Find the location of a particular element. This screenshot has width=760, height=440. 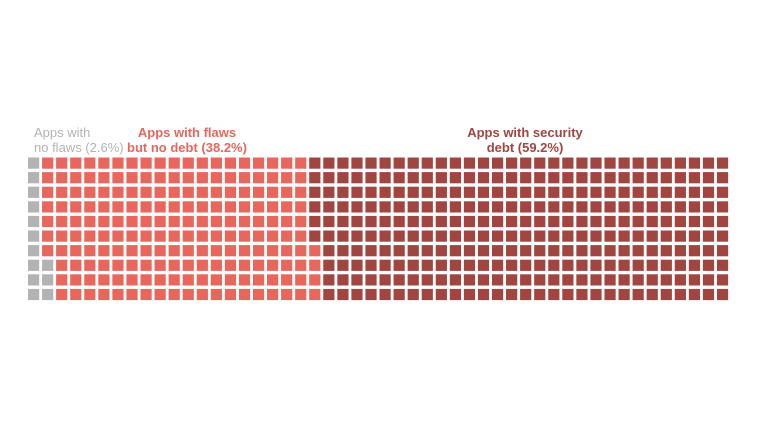

label-security-debt: Apps with security debt (59.2%) is located at coordinates (525, 140).